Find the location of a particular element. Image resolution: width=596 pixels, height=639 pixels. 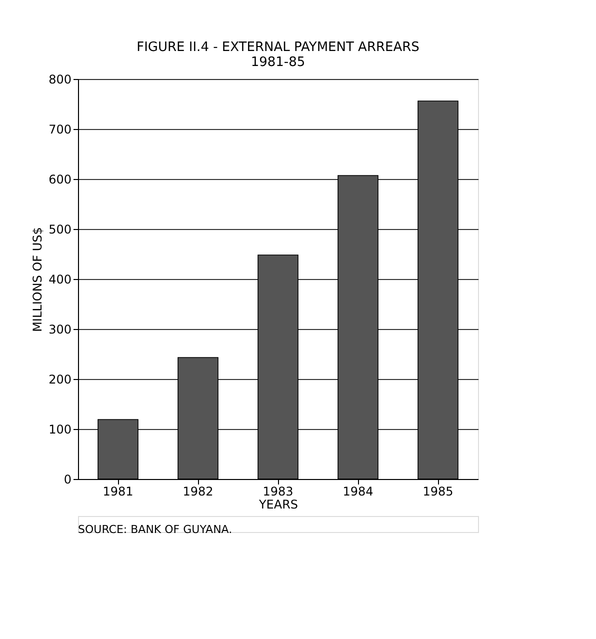

x-axis-title: YEARS is located at coordinates (278, 505).